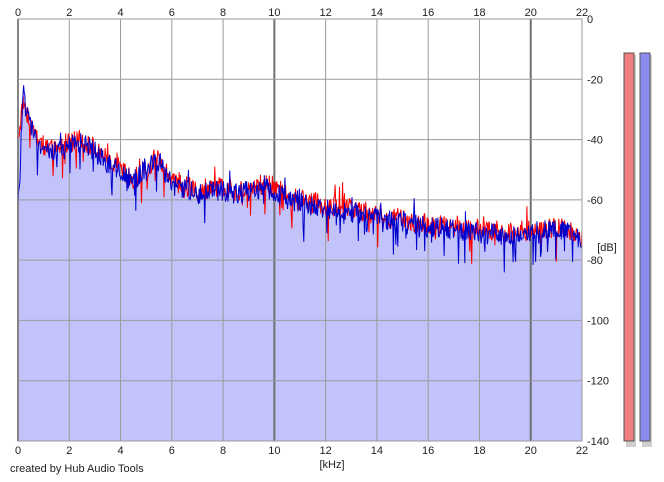  I want to click on x-axis-top-tick-labels: 0 2 4 6 8 10 12 14 16 18 20 22, so click(301, 13).